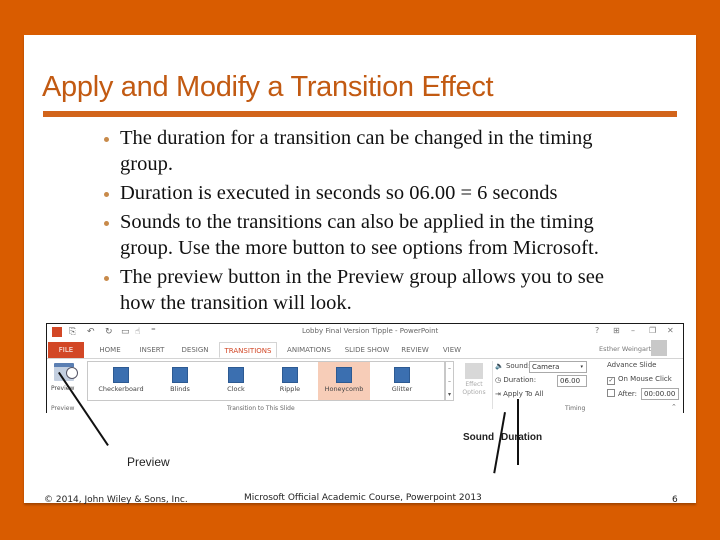  What do you see at coordinates (449, 381) in the screenshot?
I see `gallery-more-button: – – ▾` at bounding box center [449, 381].